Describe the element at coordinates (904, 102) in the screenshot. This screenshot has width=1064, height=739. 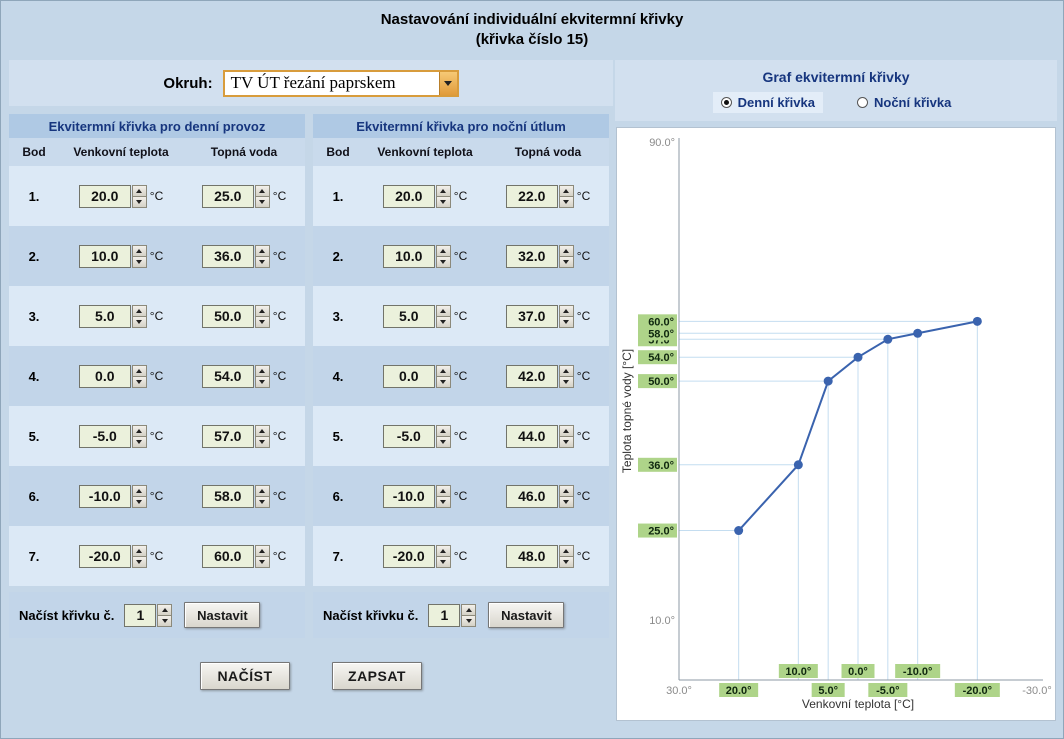
I see `radio-nocni-krivka: Noční křivka` at that location.